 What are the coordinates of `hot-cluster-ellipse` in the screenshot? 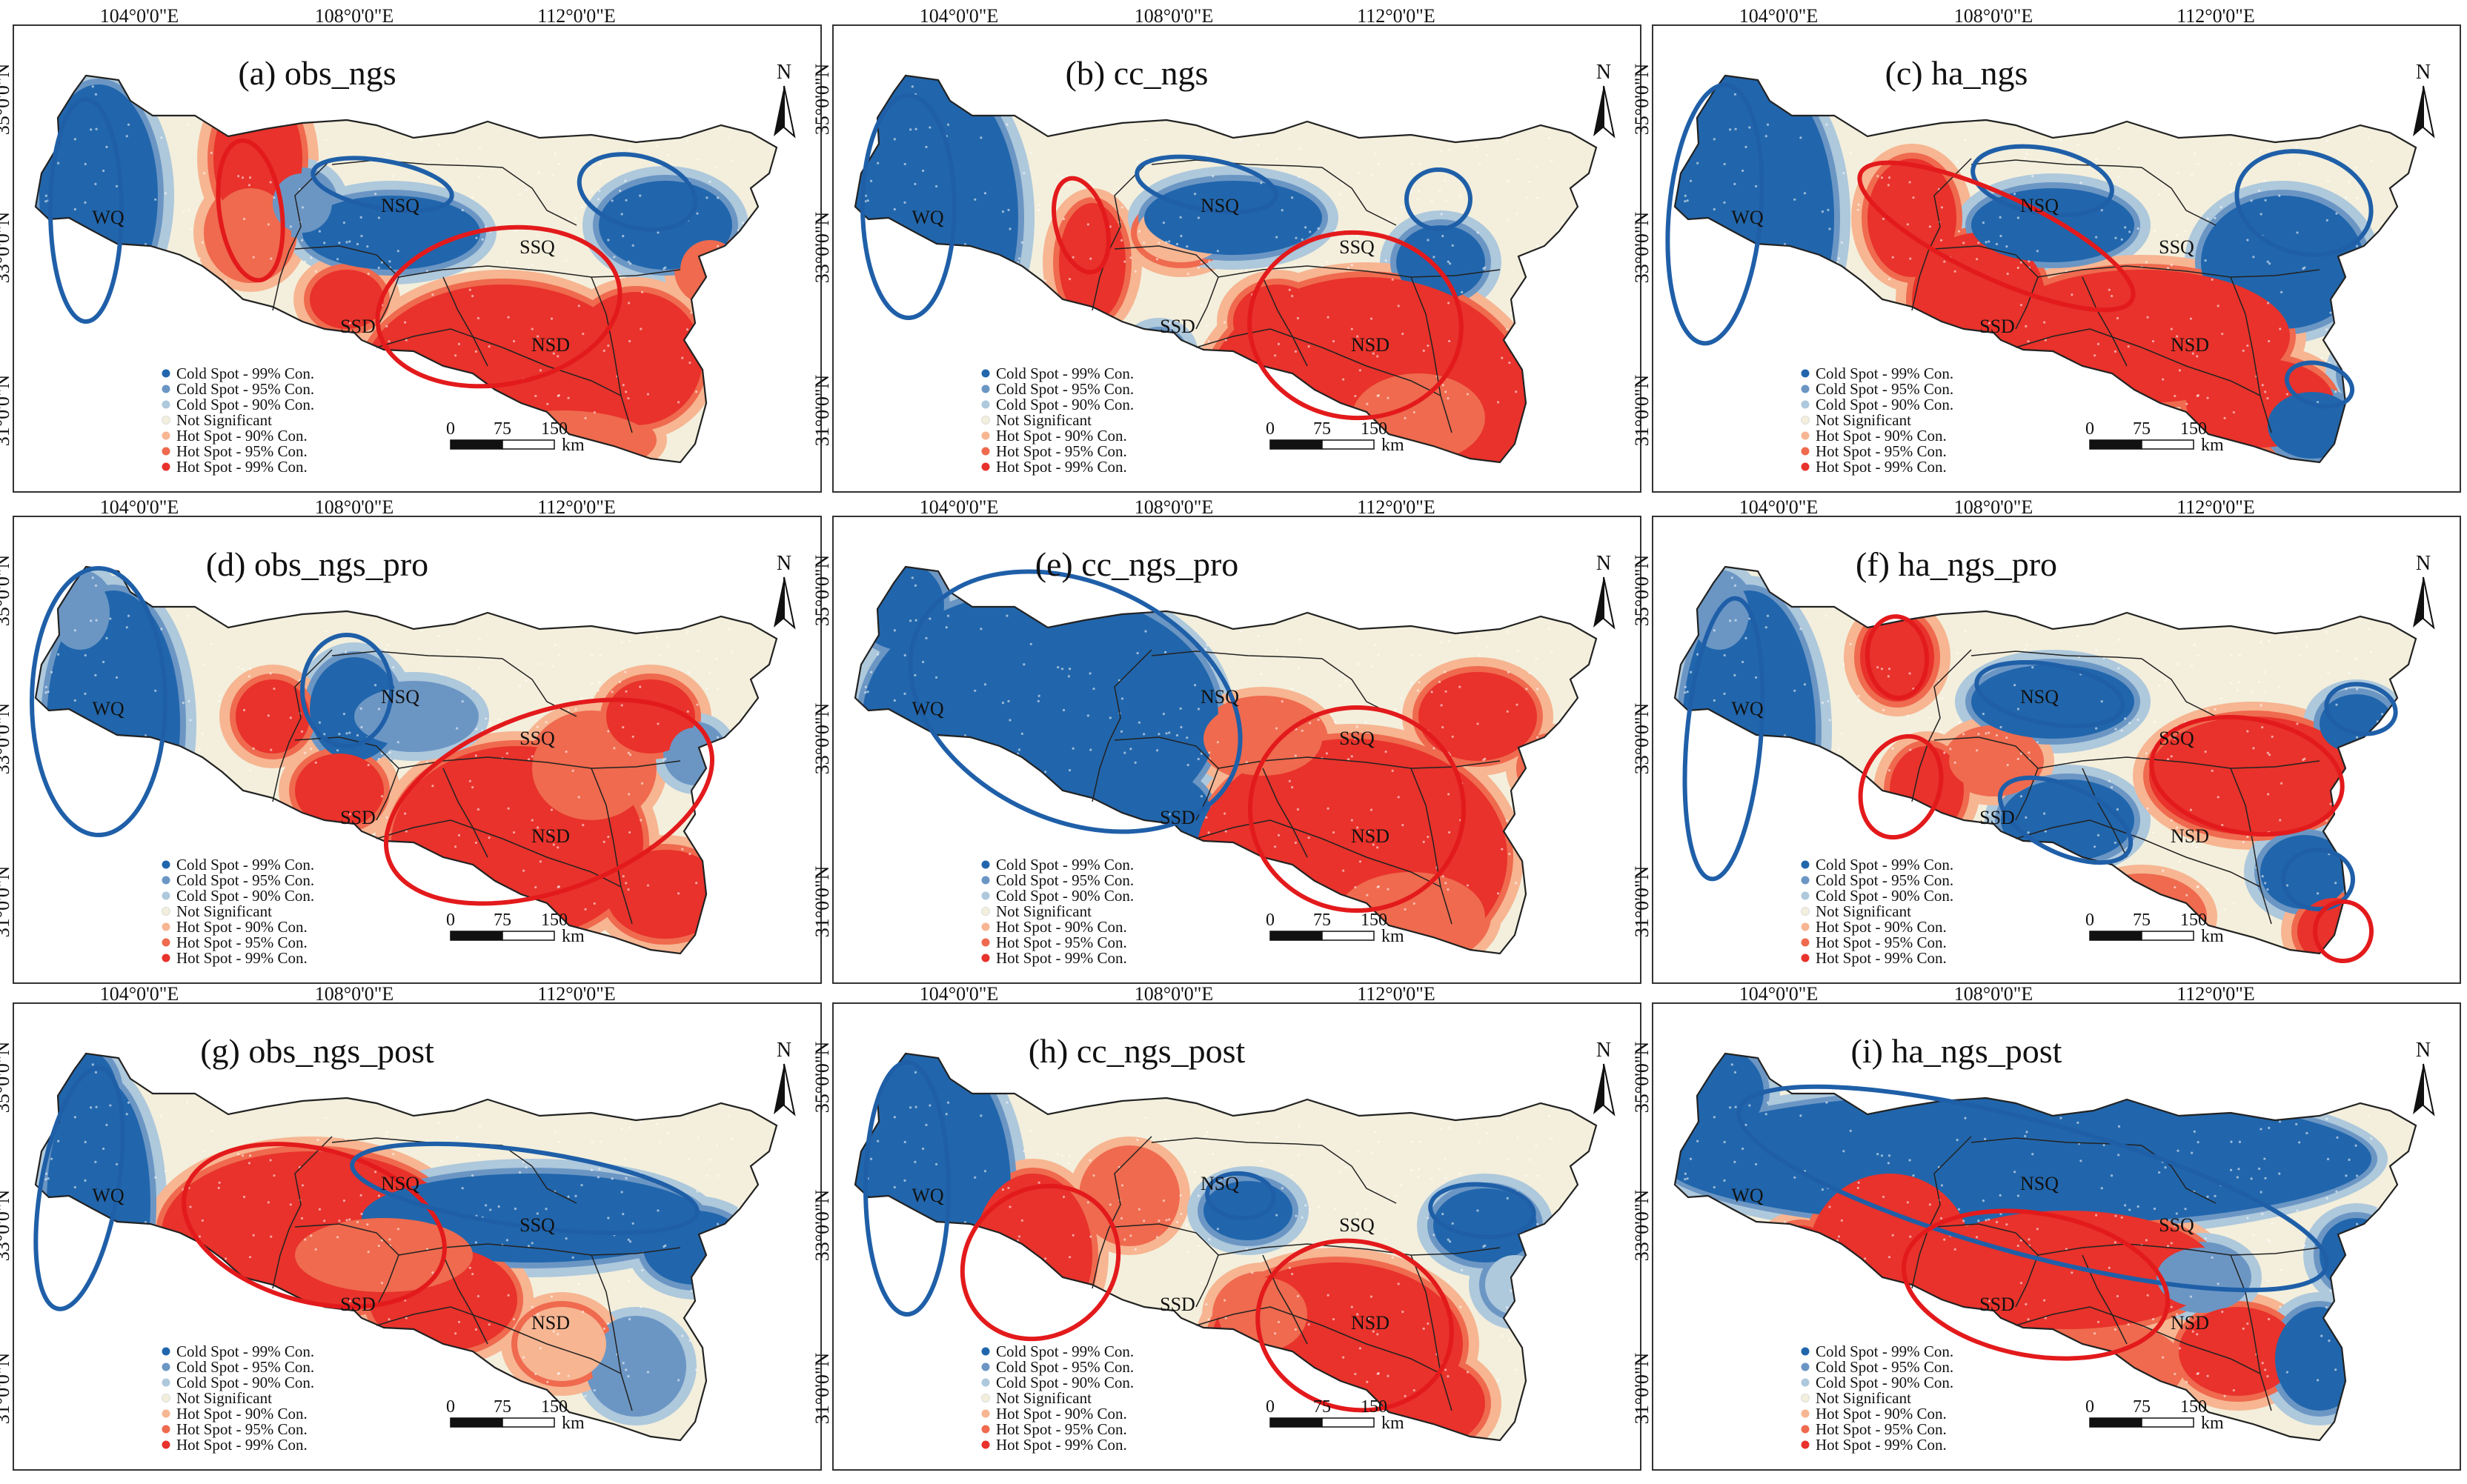 It's located at (1996, 236).